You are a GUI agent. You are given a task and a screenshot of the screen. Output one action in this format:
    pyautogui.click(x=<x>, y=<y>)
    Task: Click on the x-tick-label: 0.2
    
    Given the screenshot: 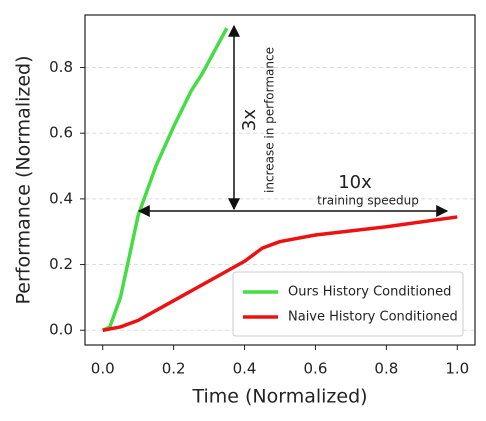 What is the action you would take?
    pyautogui.click(x=174, y=369)
    